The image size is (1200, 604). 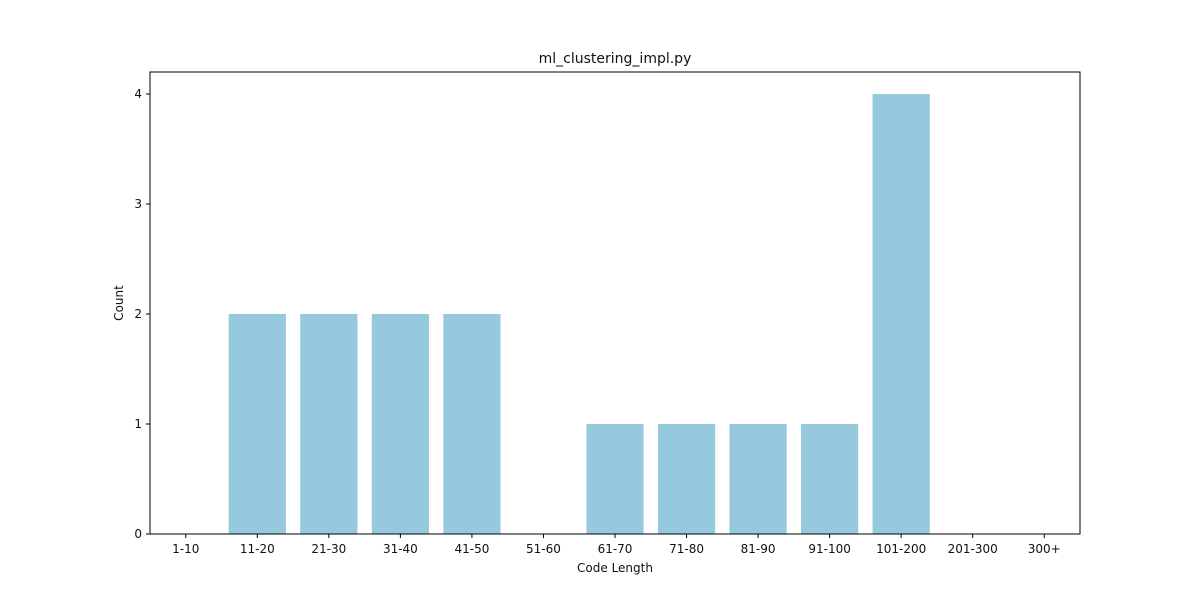 What do you see at coordinates (686, 549) in the screenshot?
I see `x-tick-label: 71-80` at bounding box center [686, 549].